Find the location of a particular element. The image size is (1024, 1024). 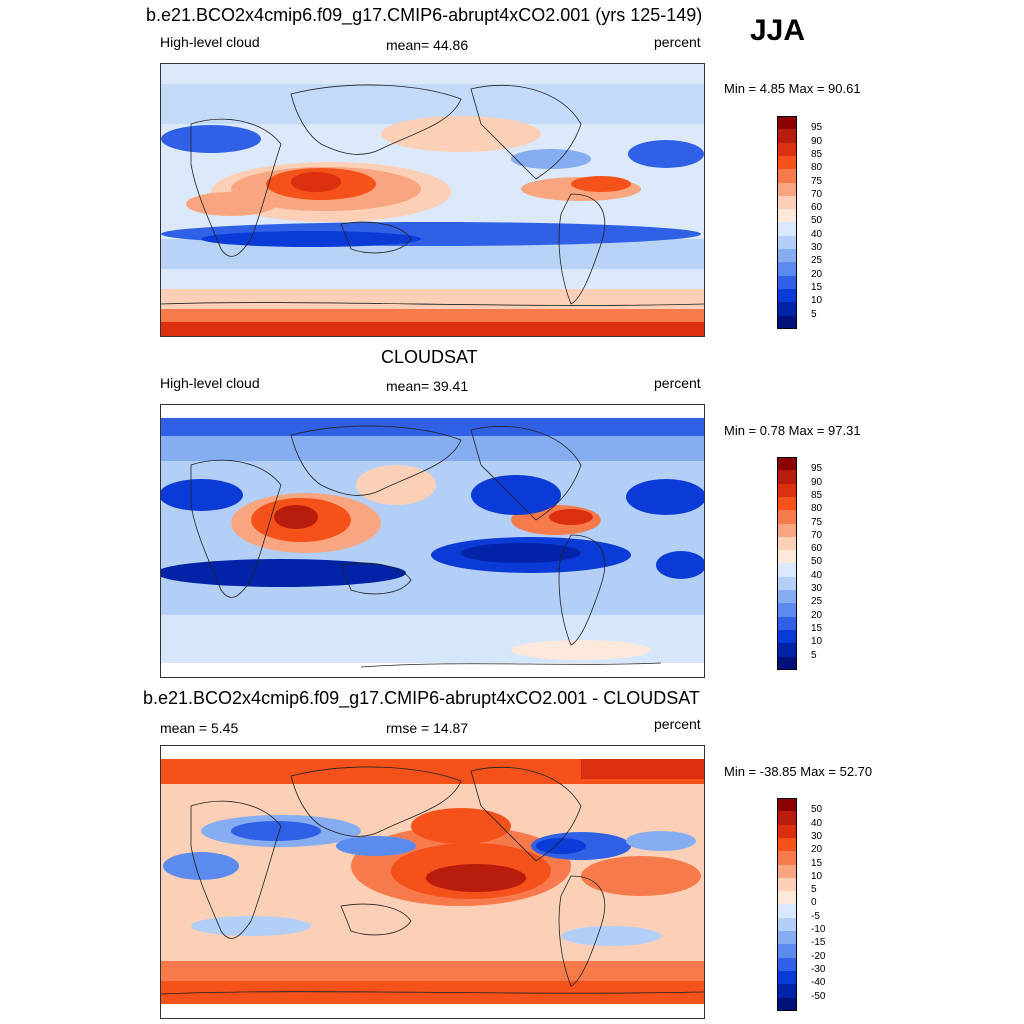

panel2-colorbar: 95 90 85 80 75 70 60 50 40 30 25 20 15 10 5 is located at coordinates (807, 564).